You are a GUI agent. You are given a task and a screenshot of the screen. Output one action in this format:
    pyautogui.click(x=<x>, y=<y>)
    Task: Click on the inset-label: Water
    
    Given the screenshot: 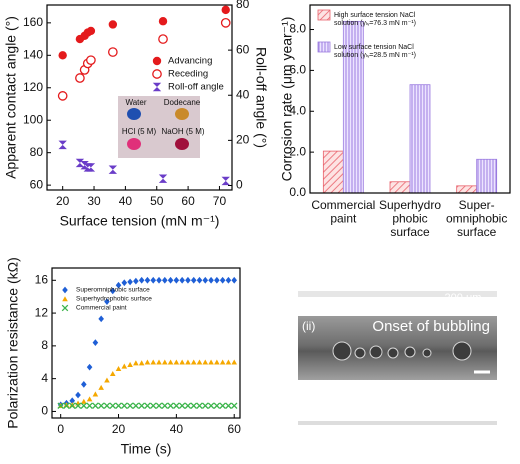 What is the action you would take?
    pyautogui.click(x=135, y=102)
    